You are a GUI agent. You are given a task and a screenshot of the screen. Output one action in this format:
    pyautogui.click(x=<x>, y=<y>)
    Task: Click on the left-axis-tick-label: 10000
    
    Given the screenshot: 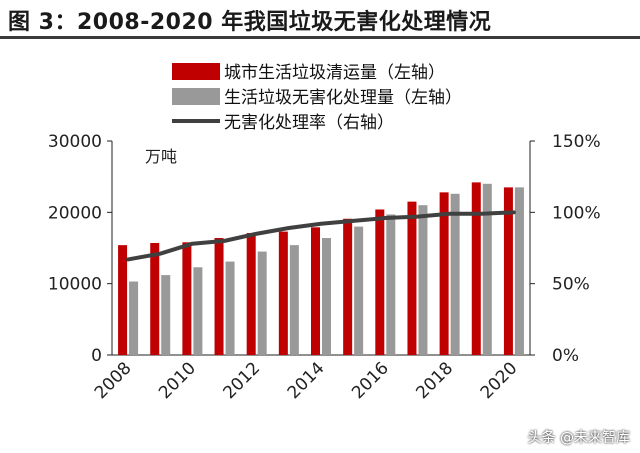 What is the action you would take?
    pyautogui.click(x=75, y=285)
    